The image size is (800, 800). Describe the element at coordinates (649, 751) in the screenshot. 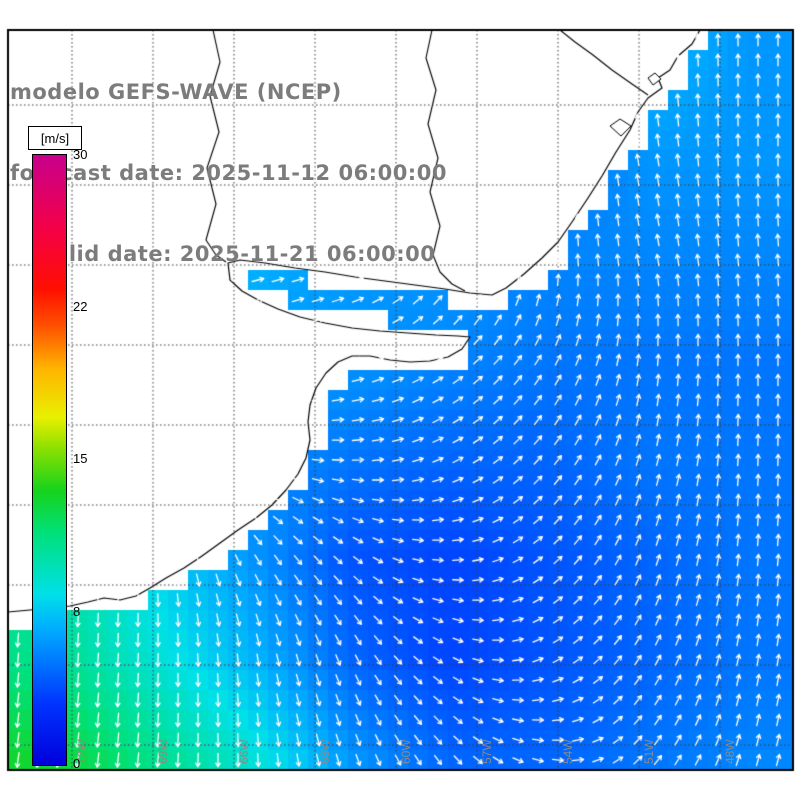

I see `lon-label-51W: 51W` at that location.